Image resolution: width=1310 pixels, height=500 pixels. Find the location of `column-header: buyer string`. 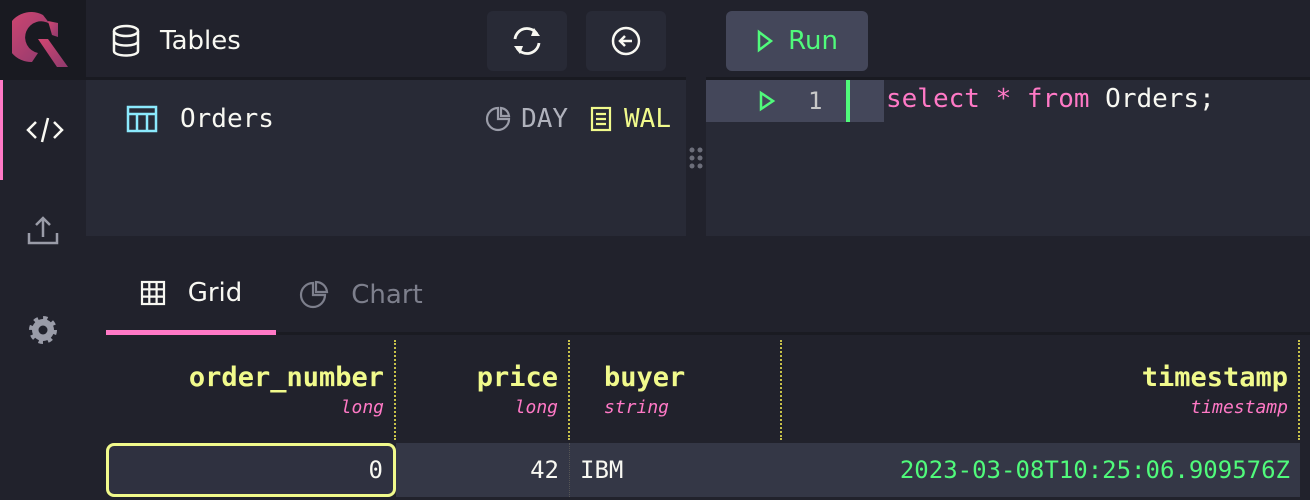

column-header: buyer string is located at coordinates (676, 390).